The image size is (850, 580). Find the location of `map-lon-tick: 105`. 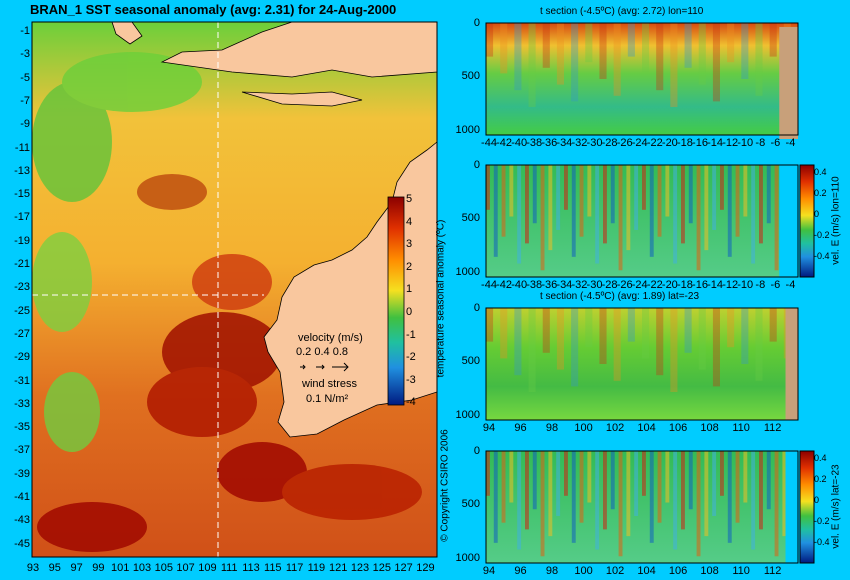

map-lon-tick: 105 is located at coordinates (163, 568).